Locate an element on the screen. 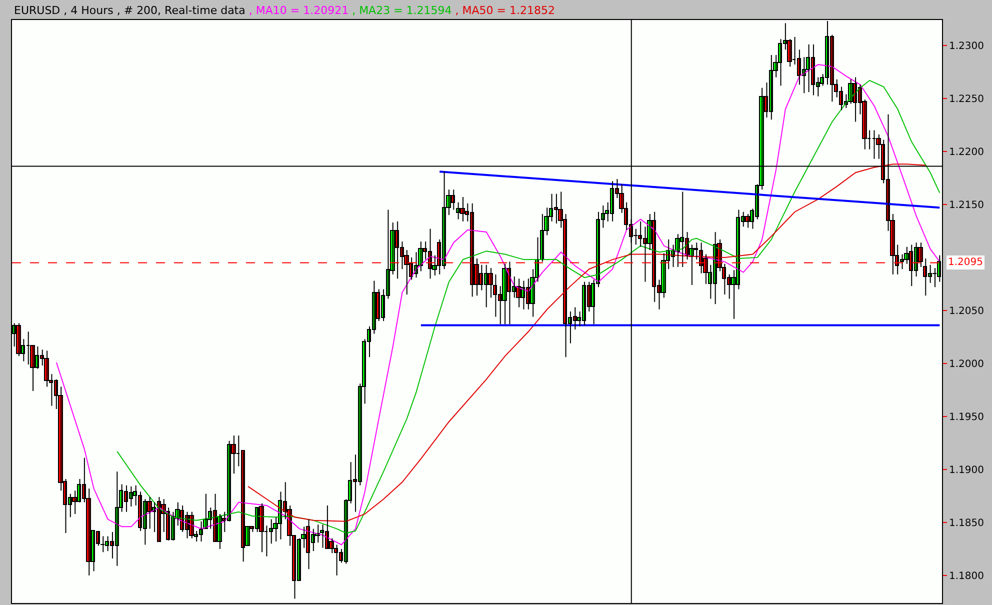 Image resolution: width=992 pixels, height=605 pixels. y-tick-label: 1.2000 is located at coordinates (966, 364).